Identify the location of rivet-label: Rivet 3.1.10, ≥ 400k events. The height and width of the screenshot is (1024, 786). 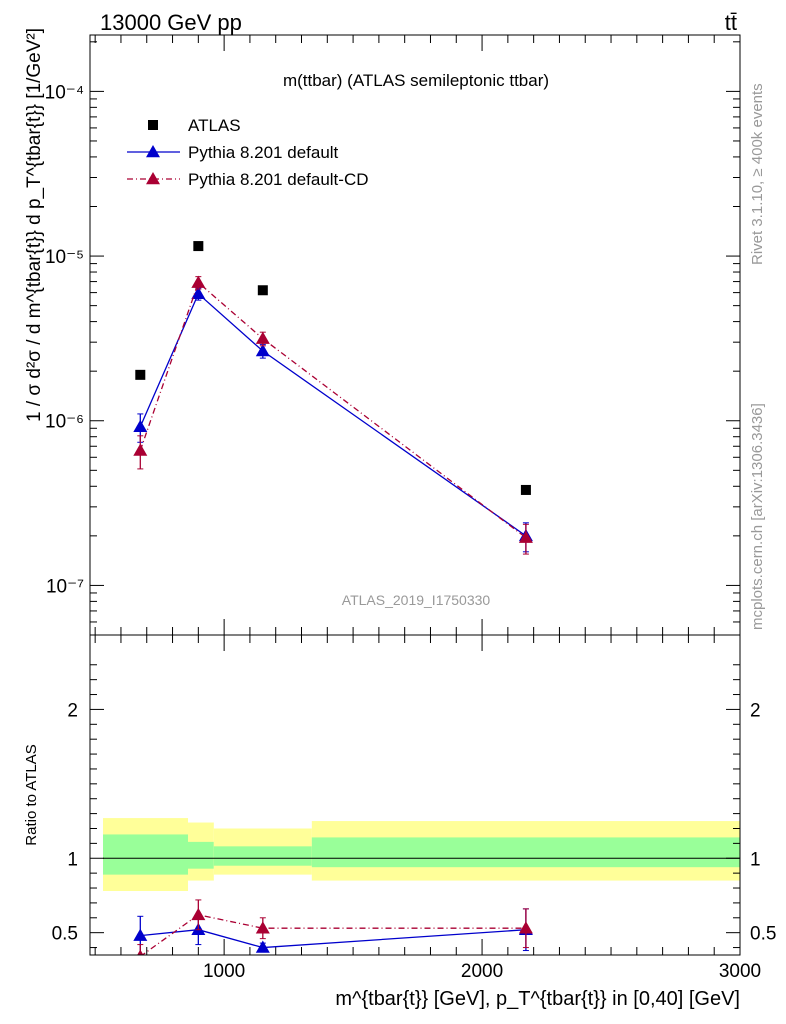
(757, 174).